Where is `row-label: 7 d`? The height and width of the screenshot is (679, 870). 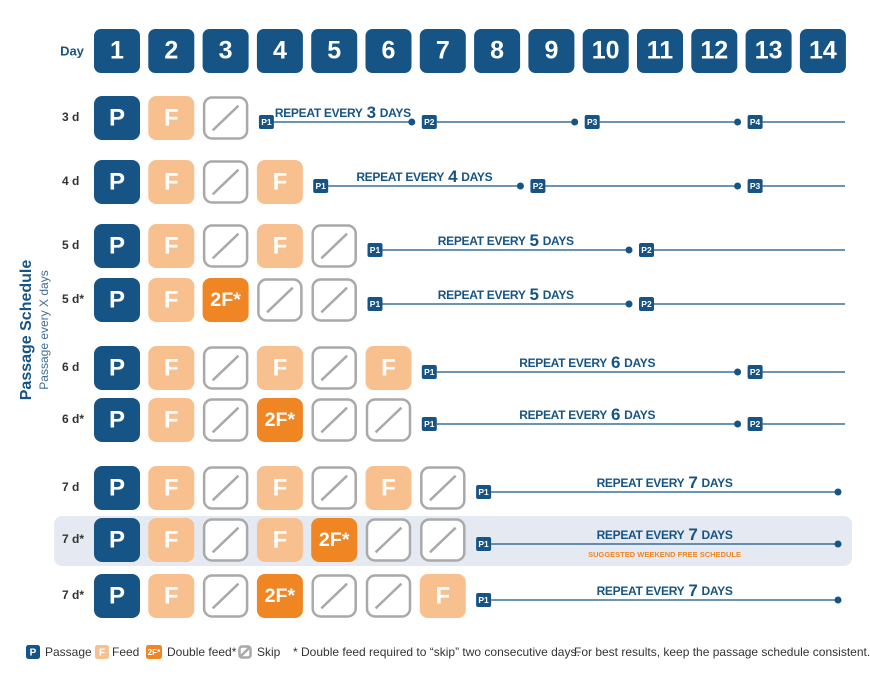
row-label: 7 d is located at coordinates (70, 487).